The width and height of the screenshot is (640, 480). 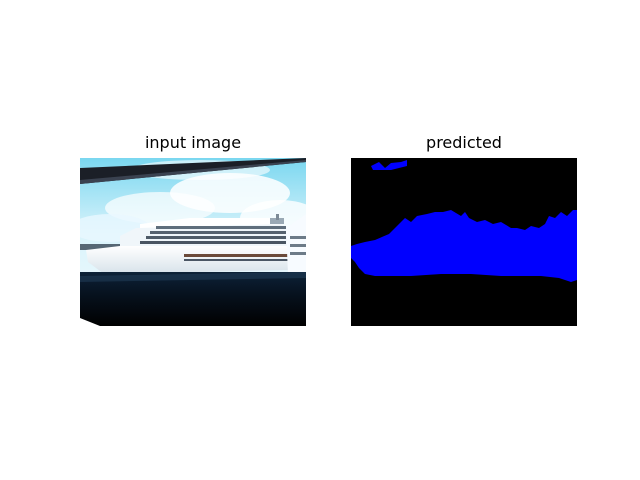 I want to click on predicted-mask-panel, so click(x=464, y=242).